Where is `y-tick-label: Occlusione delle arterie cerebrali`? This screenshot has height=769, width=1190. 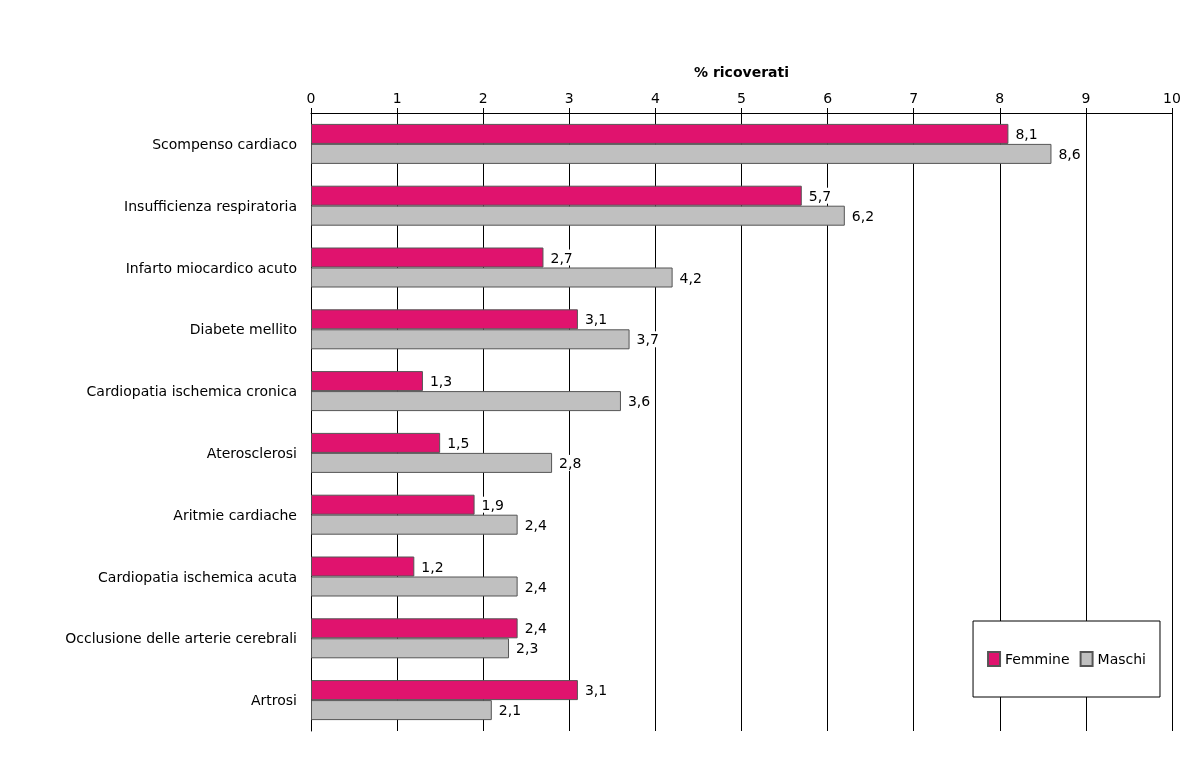
y-tick-label: Occlusione delle arterie cerebrali is located at coordinates (181, 638).